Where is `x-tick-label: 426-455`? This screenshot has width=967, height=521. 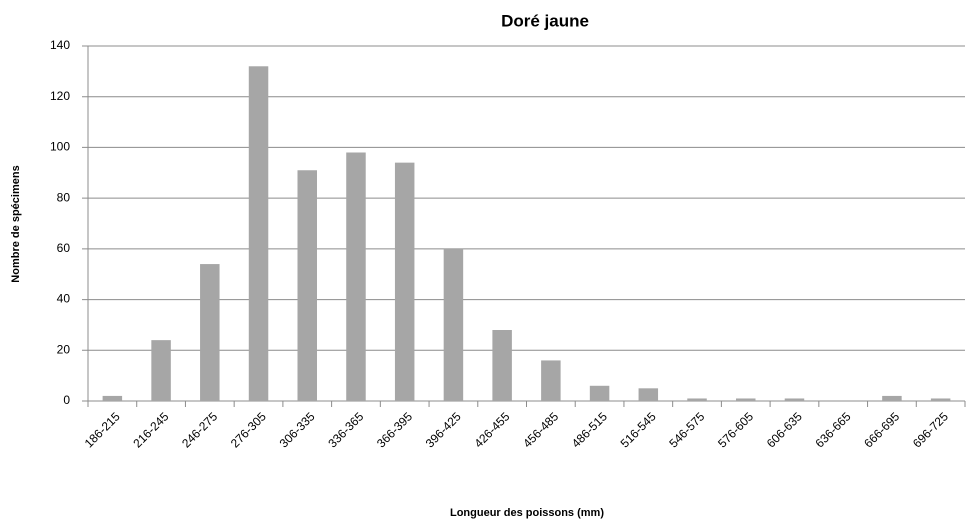
x-tick-label: 426-455 is located at coordinates (491, 429).